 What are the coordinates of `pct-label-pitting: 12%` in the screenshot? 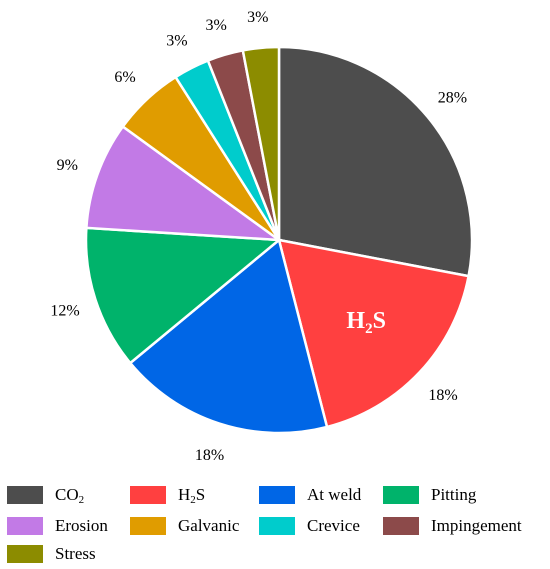 It's located at (64, 311).